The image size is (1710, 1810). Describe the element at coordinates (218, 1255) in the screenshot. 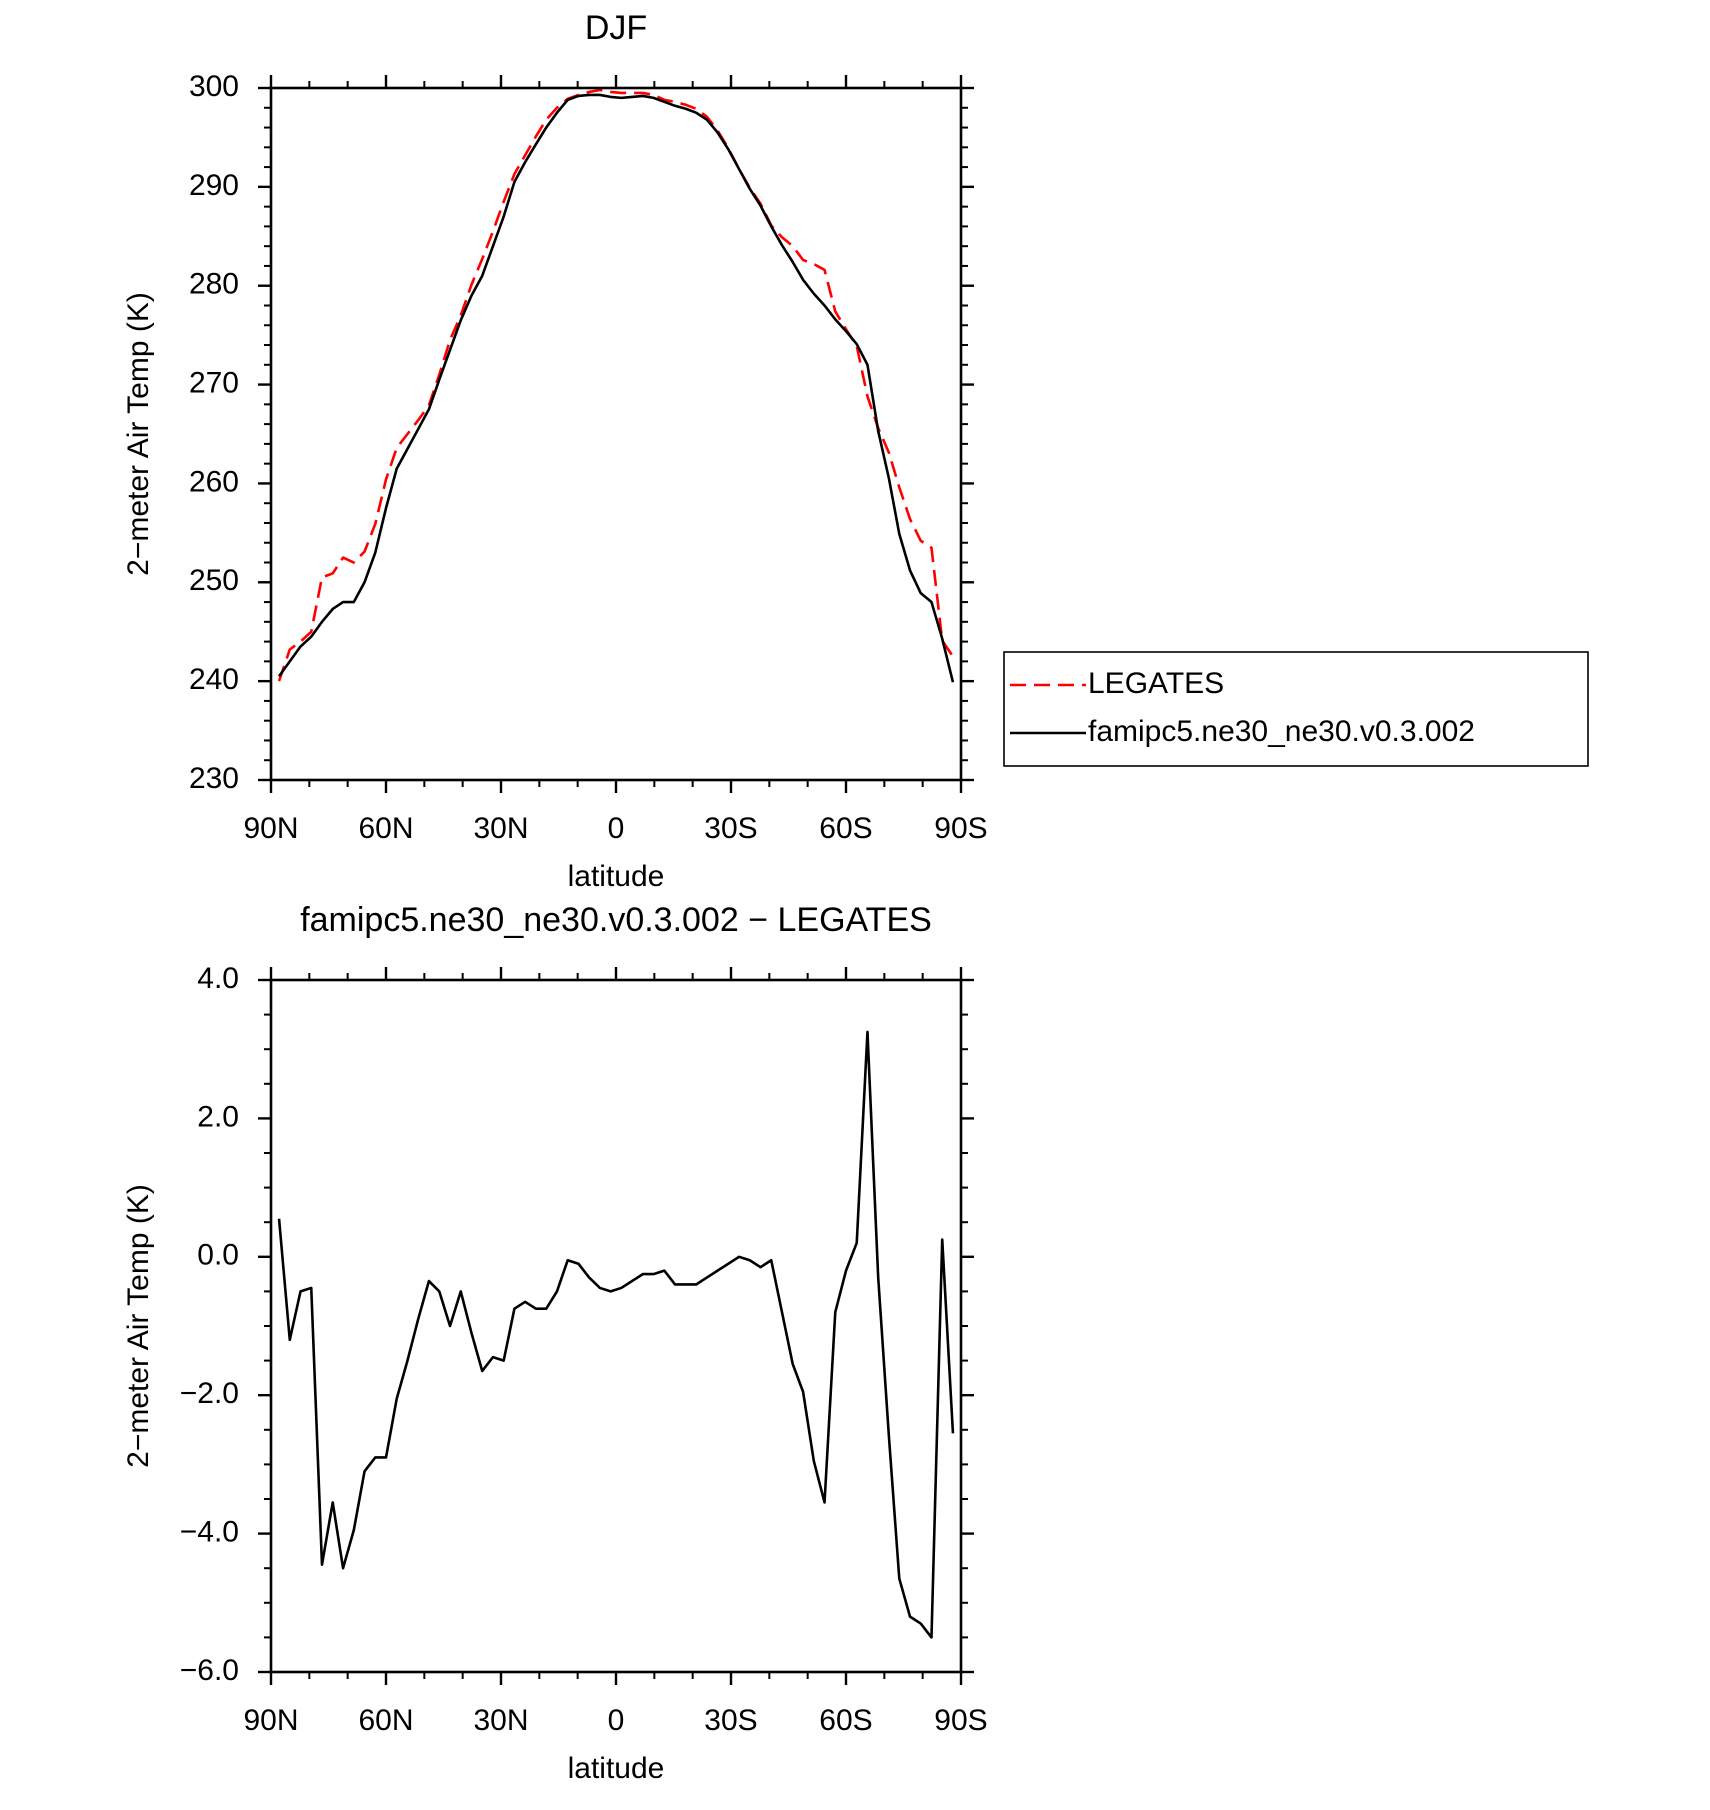

I see `y-tick-label: 0.0` at that location.